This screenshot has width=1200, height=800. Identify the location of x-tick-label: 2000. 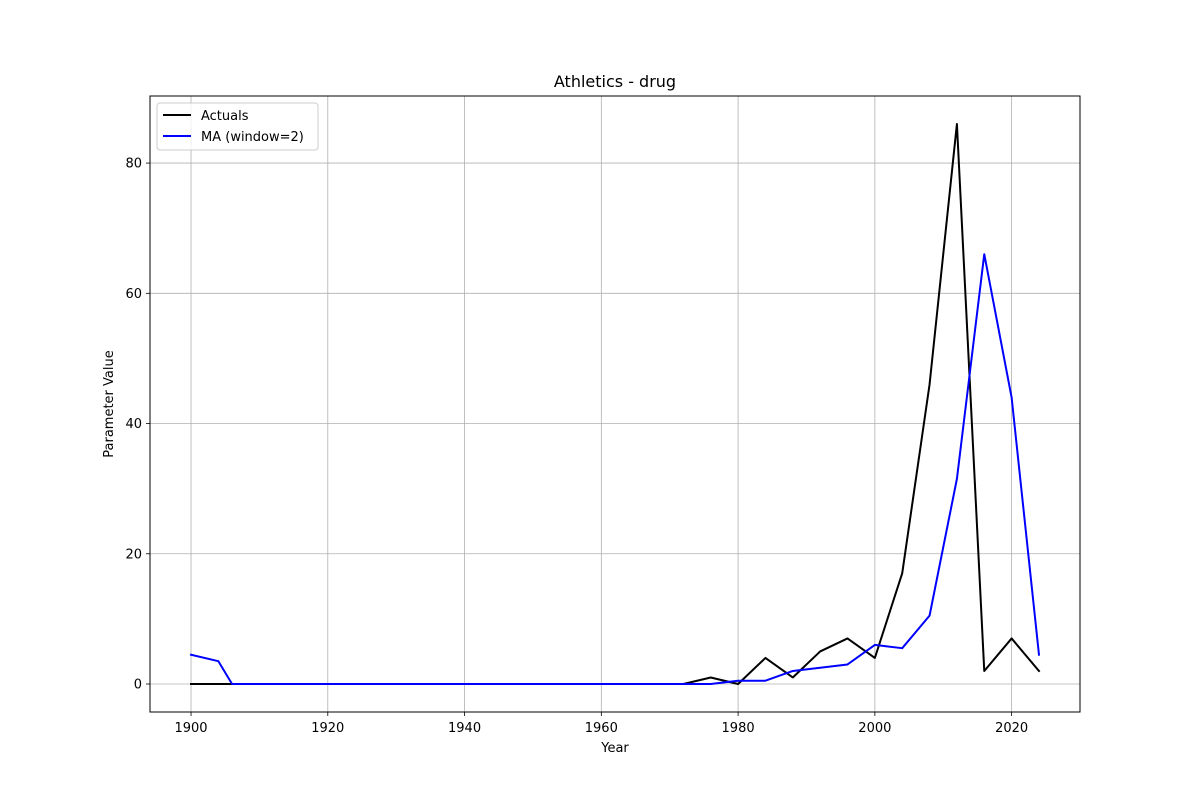
(874, 728).